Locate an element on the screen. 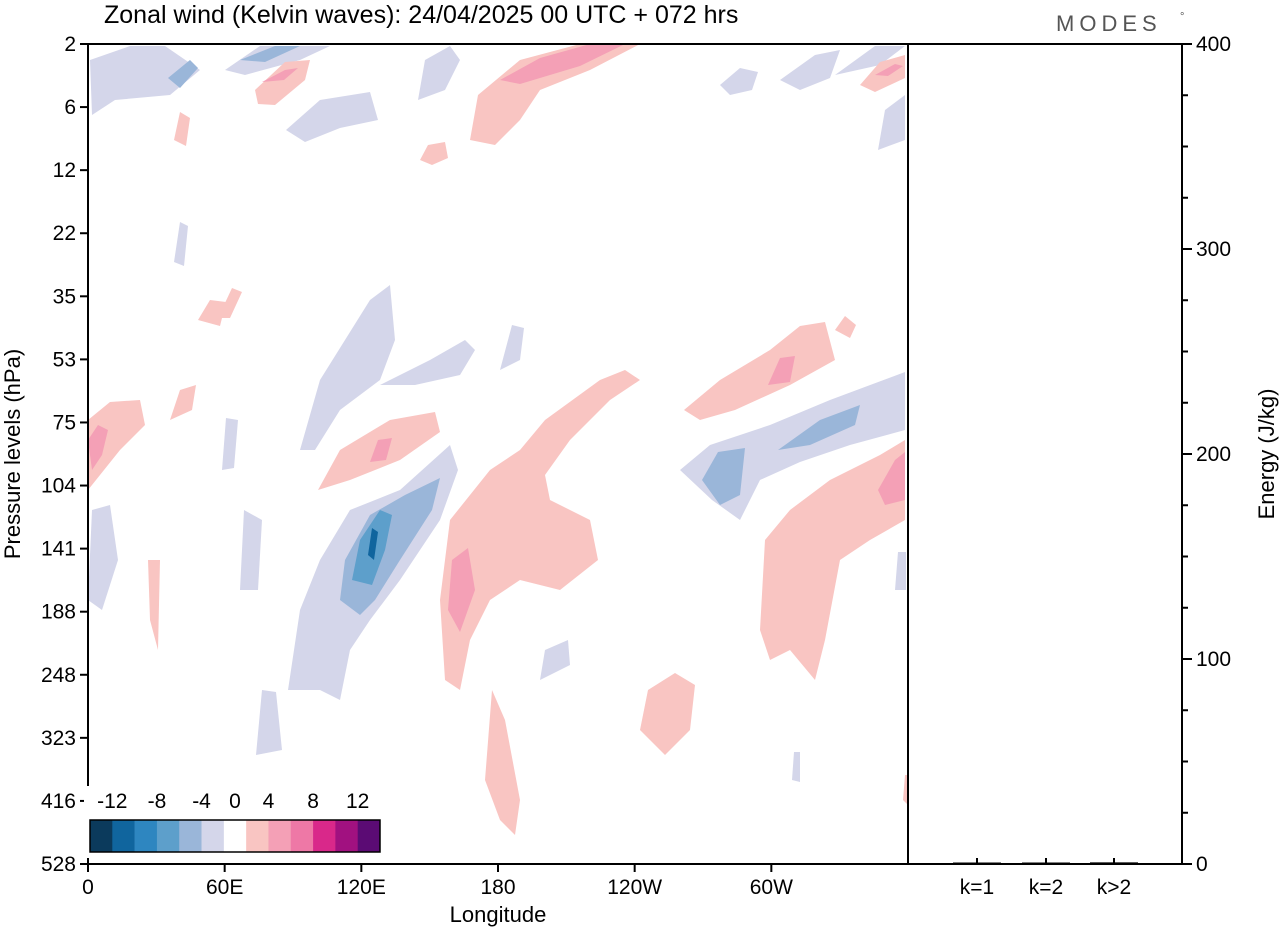 The image size is (1280, 930). modes-logo: MODES ° is located at coordinates (1120, 23).